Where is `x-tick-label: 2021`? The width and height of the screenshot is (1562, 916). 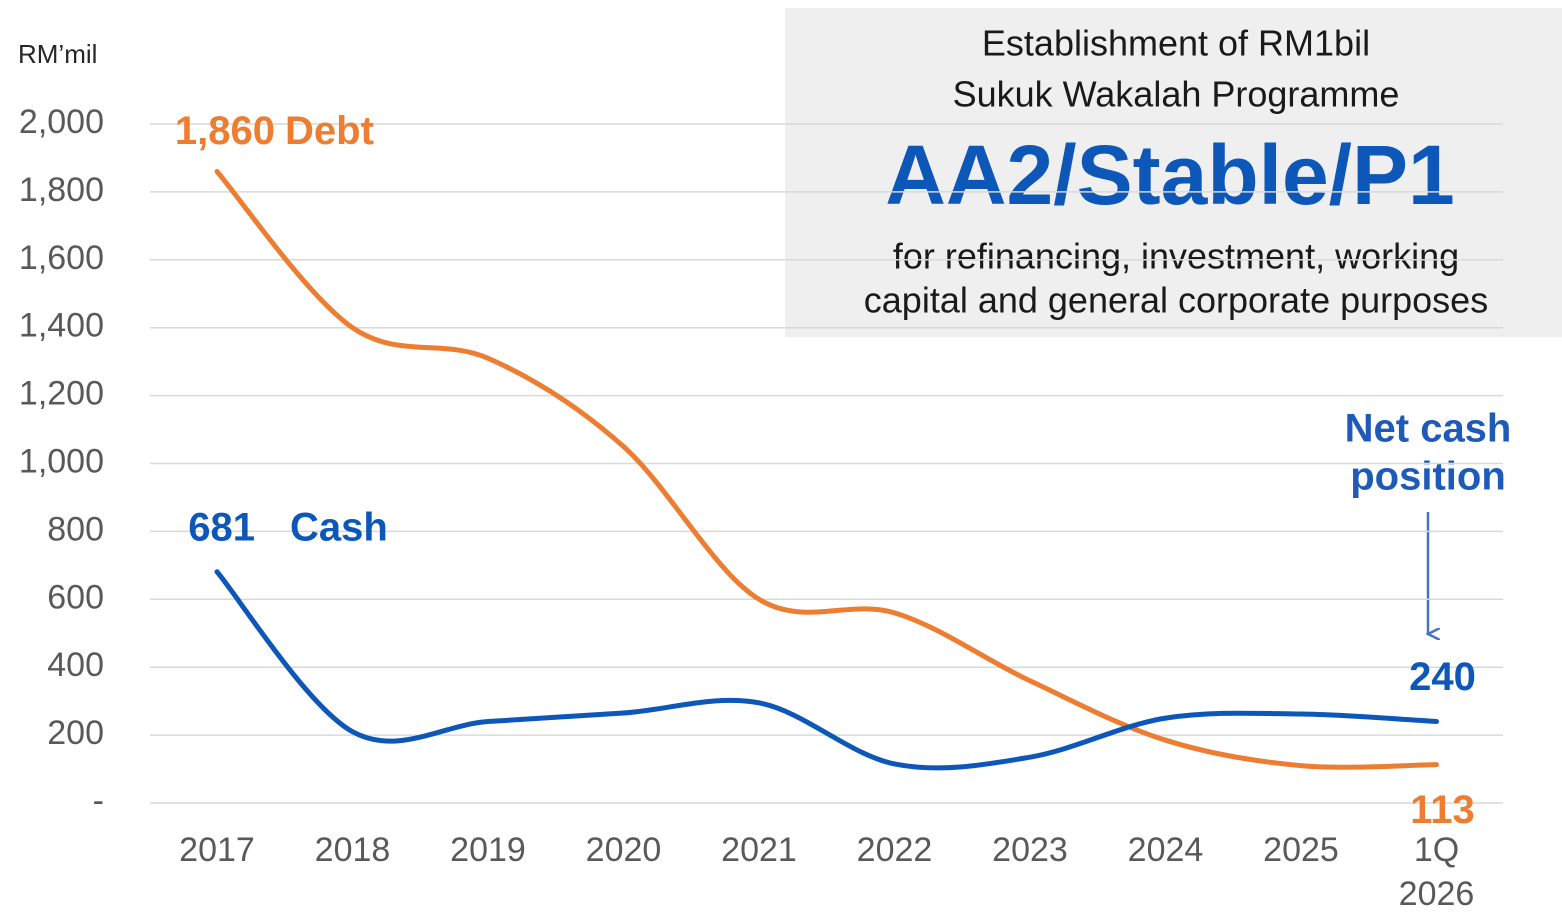
x-tick-label: 2021 is located at coordinates (759, 850).